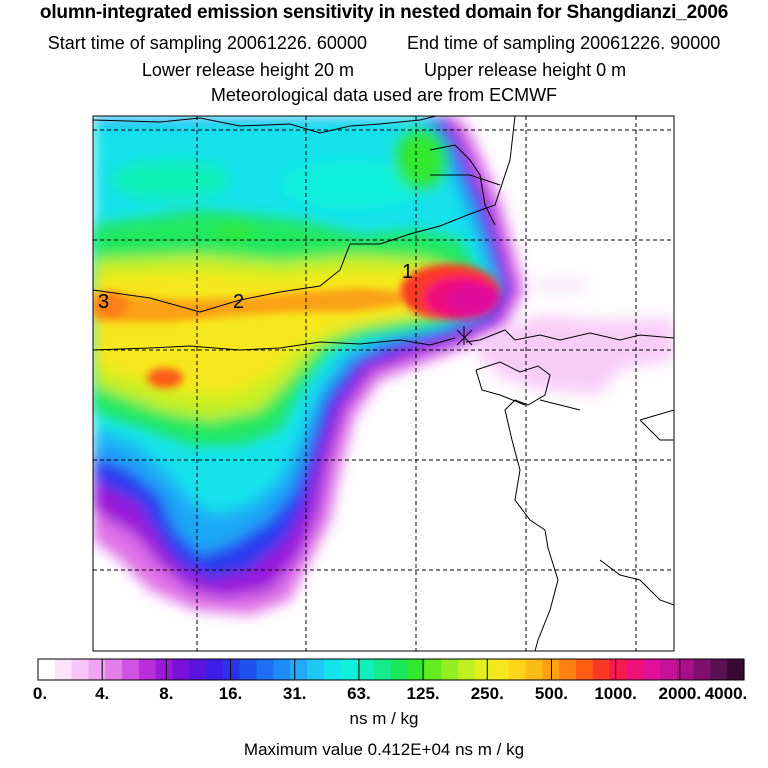 This screenshot has width=768, height=768. What do you see at coordinates (166, 693) in the screenshot?
I see `colorbar-tick-label: 8.` at bounding box center [166, 693].